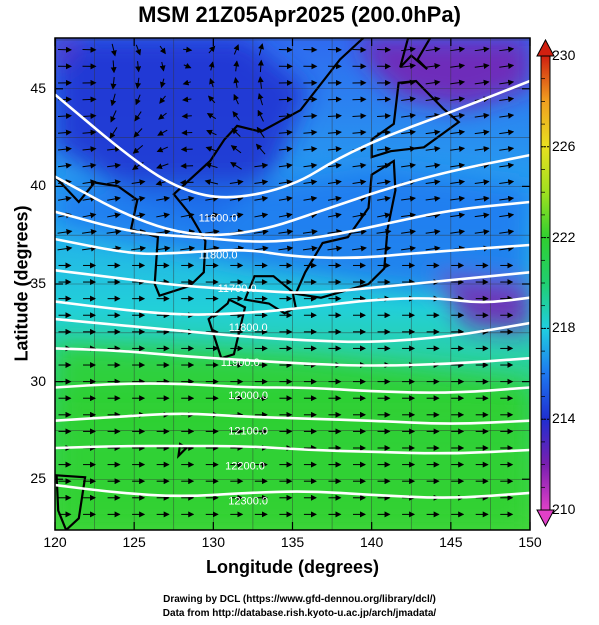  What do you see at coordinates (299, 14) in the screenshot?
I see `chart-title: MSM 21Z05Apr2025 (200.0hPa)` at bounding box center [299, 14].